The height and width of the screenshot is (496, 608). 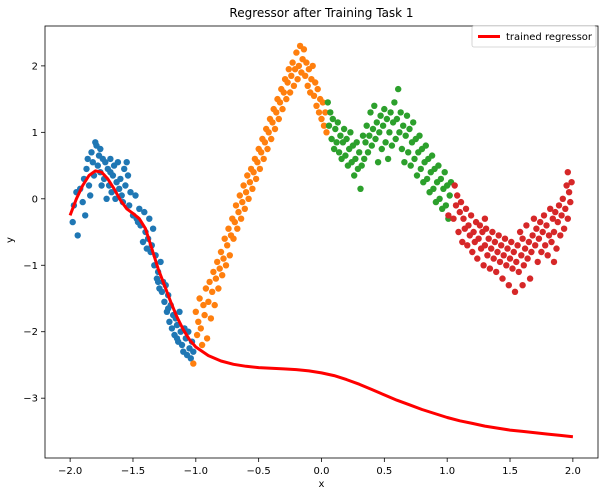 What do you see at coordinates (35, 66) in the screenshot?
I see `y-tick-label: 2` at bounding box center [35, 66].